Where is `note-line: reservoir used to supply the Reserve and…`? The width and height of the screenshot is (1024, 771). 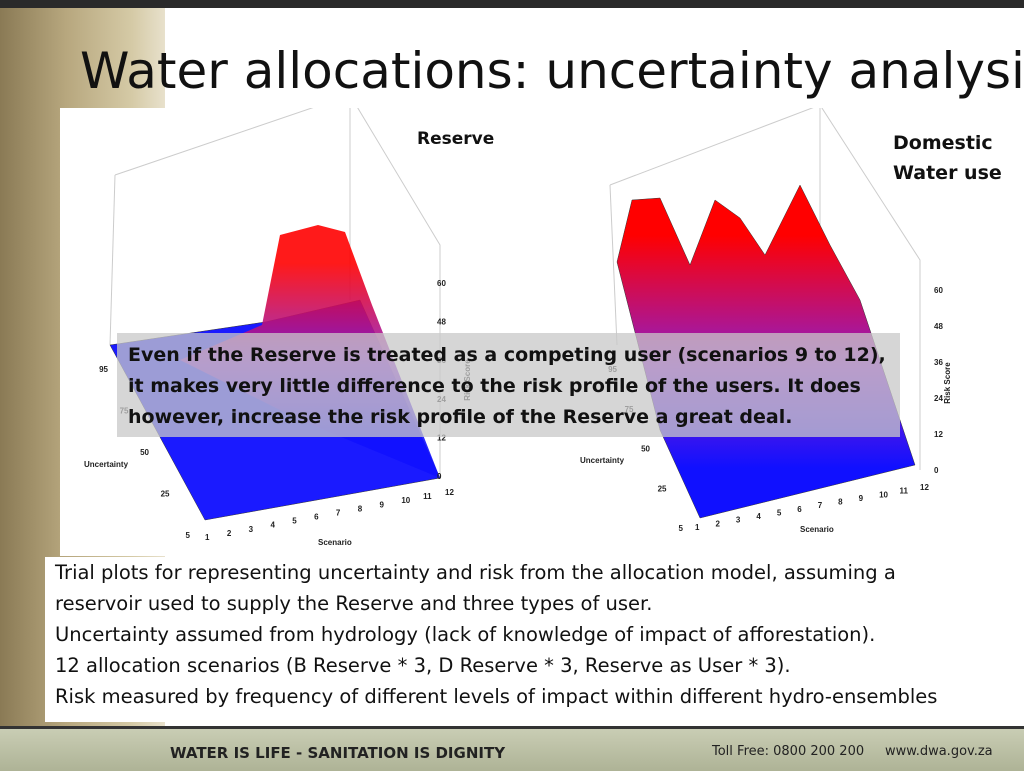 note-line: reservoir used to supply the Reserve and… is located at coordinates (354, 603).